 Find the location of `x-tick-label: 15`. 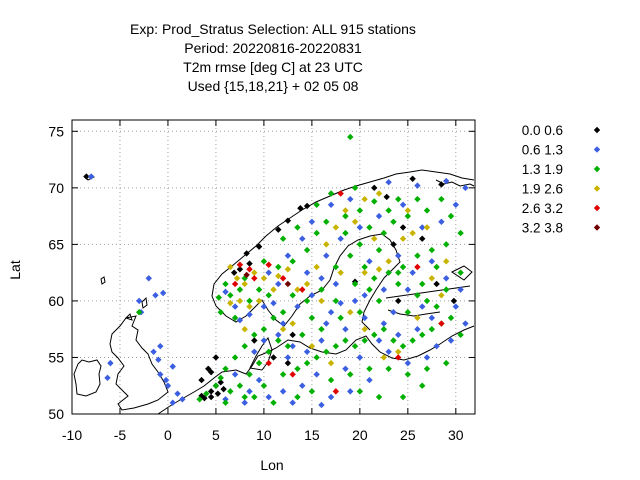

x-tick-label: 15 is located at coordinates (312, 435).